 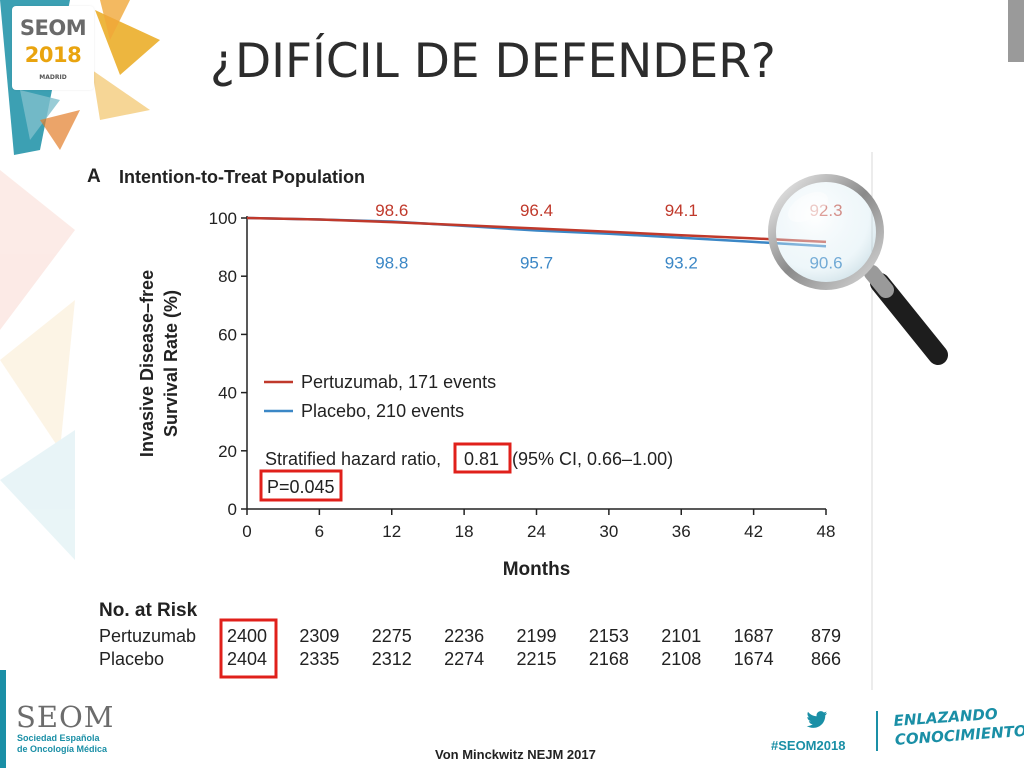 I want to click on slide-title: ¿DIFÍCIL DE DEFENDER?, so click(x=493, y=61).